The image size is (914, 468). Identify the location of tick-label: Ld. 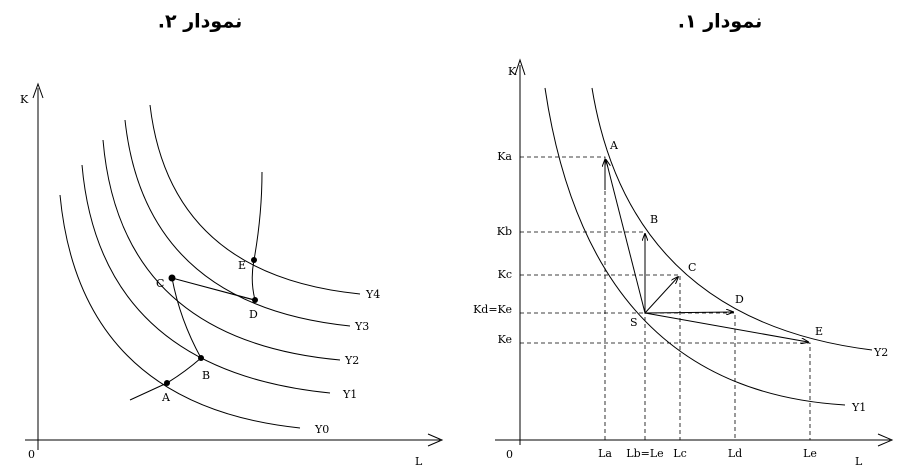
(735, 453).